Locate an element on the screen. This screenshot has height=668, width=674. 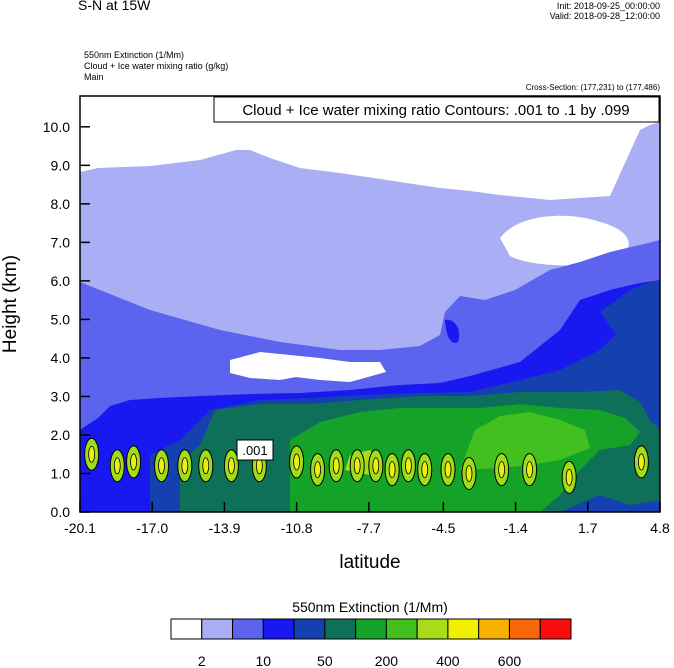
y-tick-label: 2.0 is located at coordinates (61, 435).